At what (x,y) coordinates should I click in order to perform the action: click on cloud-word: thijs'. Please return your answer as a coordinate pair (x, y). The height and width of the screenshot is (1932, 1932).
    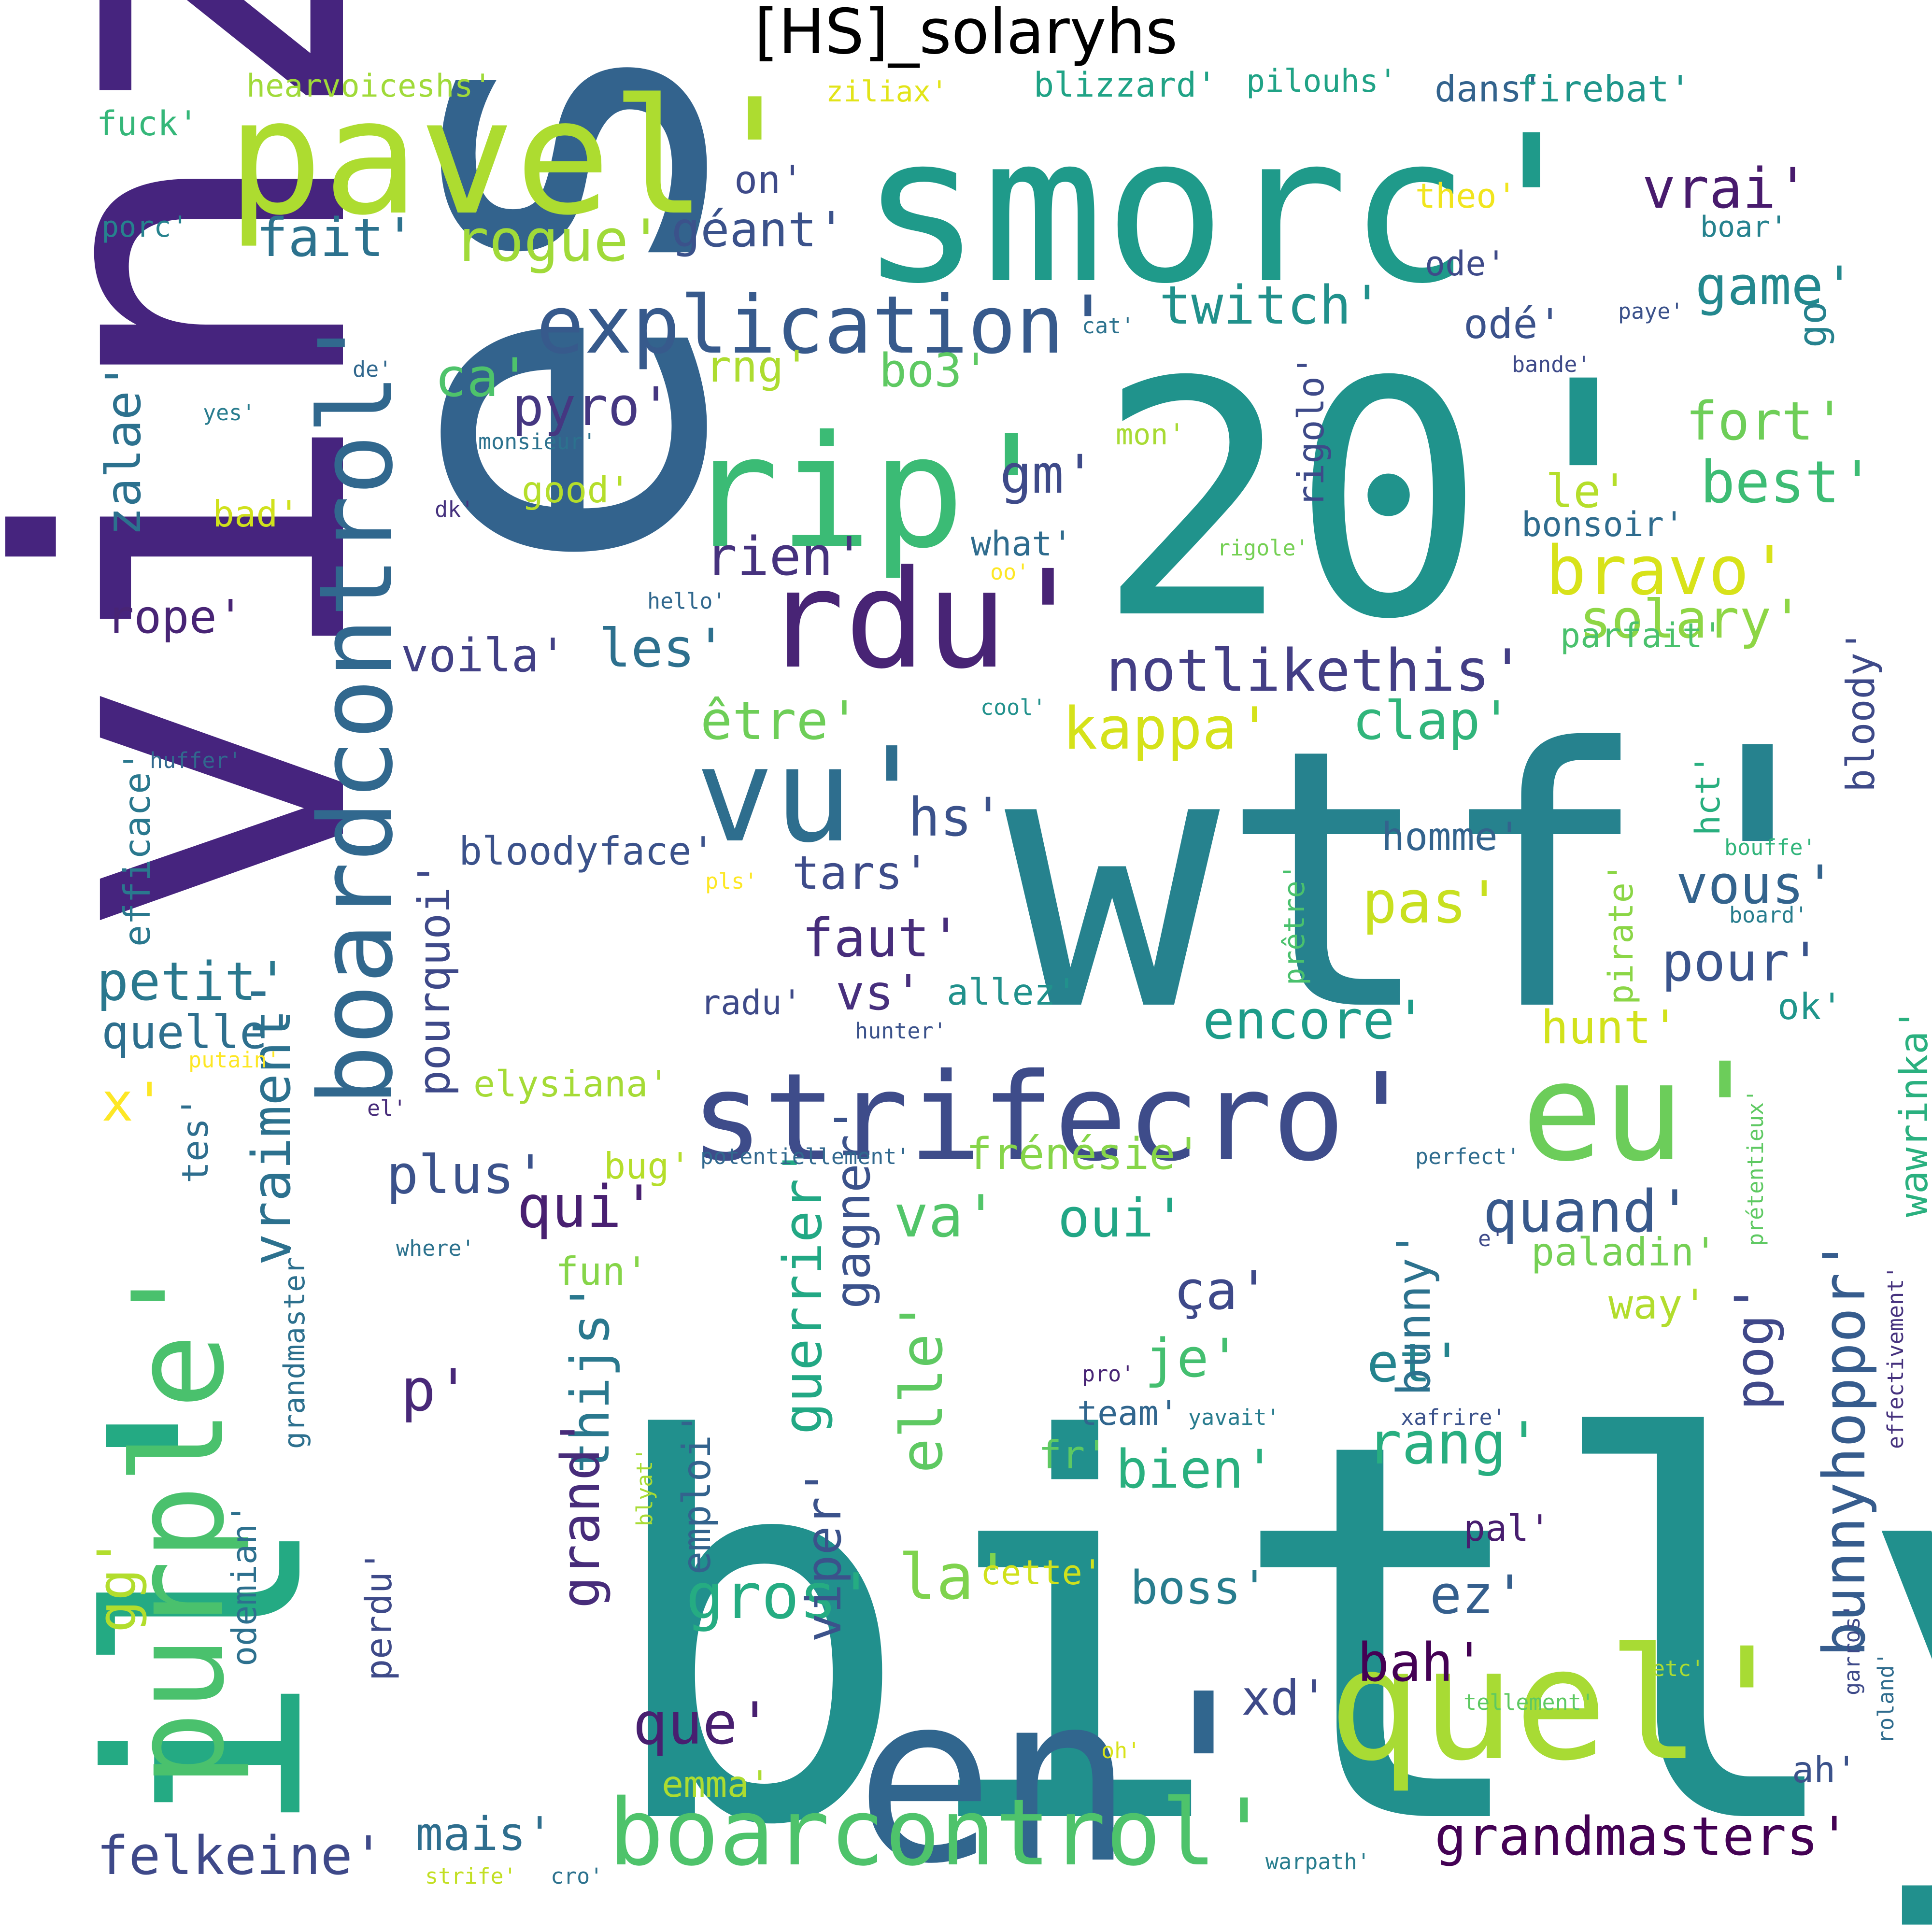
    Looking at the image, I should click on (590, 1377).